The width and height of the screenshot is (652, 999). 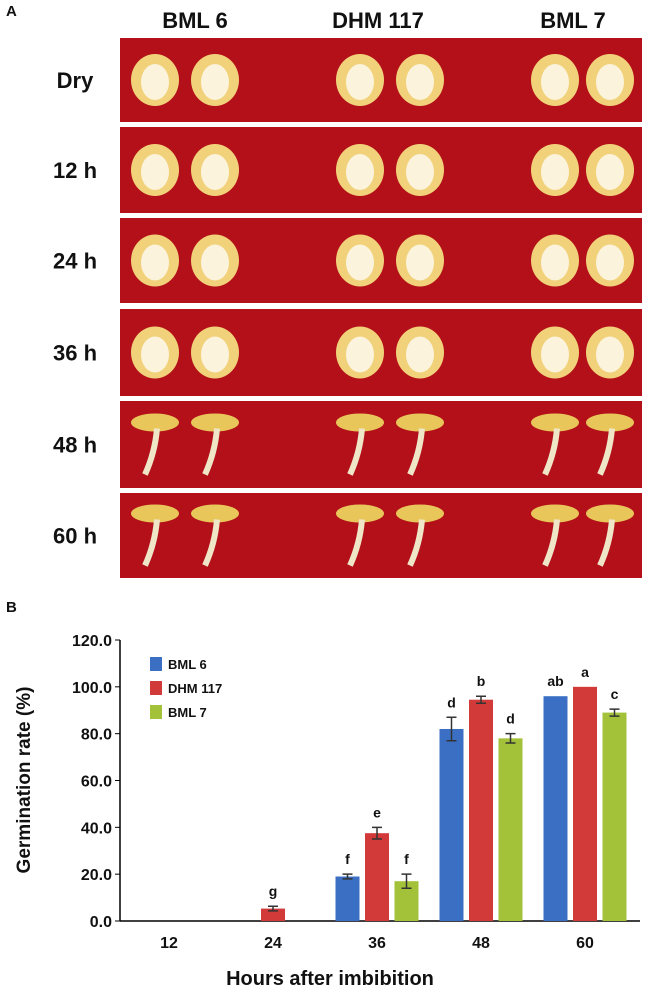 What do you see at coordinates (96, 782) in the screenshot?
I see `y-tick-label: 60.0` at bounding box center [96, 782].